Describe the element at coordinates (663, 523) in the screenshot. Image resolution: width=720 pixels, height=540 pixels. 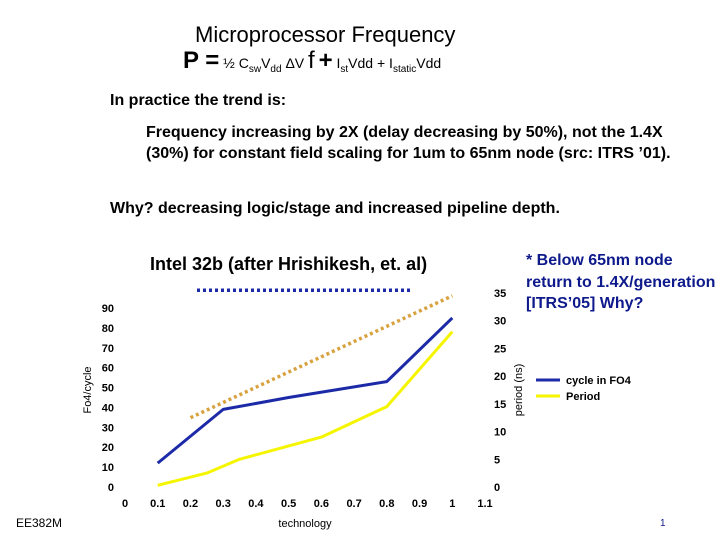
I see `page-number: 1` at that location.